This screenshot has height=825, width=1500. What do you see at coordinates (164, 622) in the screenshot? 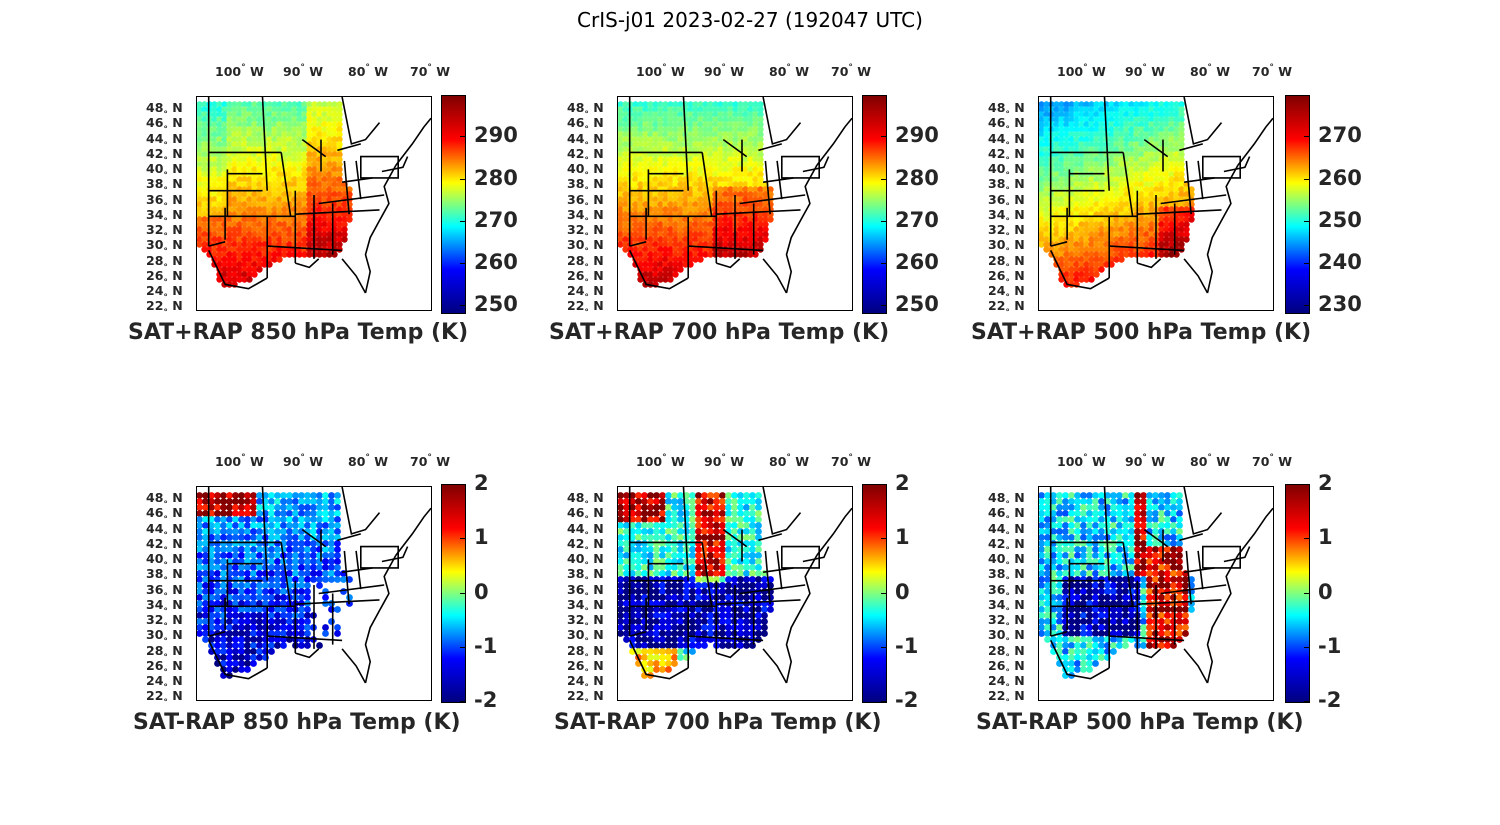
I see `lat-tick-label: 32° N` at bounding box center [164, 622].